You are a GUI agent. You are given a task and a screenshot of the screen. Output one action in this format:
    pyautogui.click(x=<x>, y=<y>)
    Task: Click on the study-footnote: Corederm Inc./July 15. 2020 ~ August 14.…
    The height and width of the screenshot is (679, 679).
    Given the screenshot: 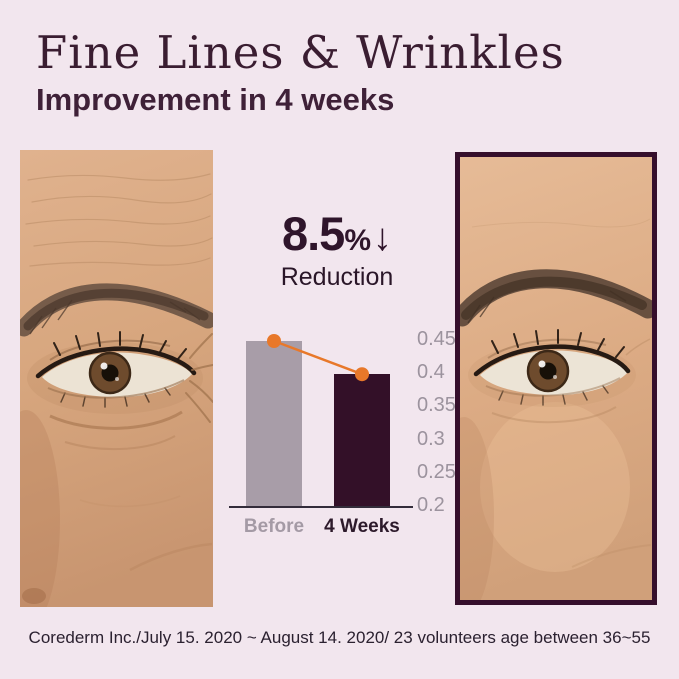 What is the action you would take?
    pyautogui.click(x=339, y=637)
    